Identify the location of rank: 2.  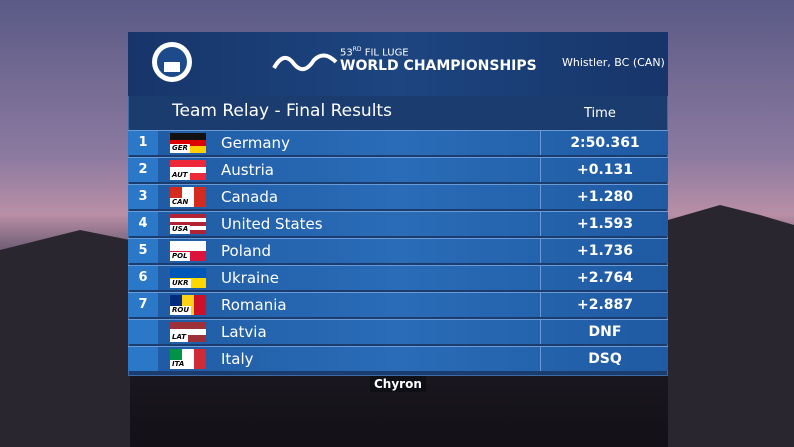
(143, 170).